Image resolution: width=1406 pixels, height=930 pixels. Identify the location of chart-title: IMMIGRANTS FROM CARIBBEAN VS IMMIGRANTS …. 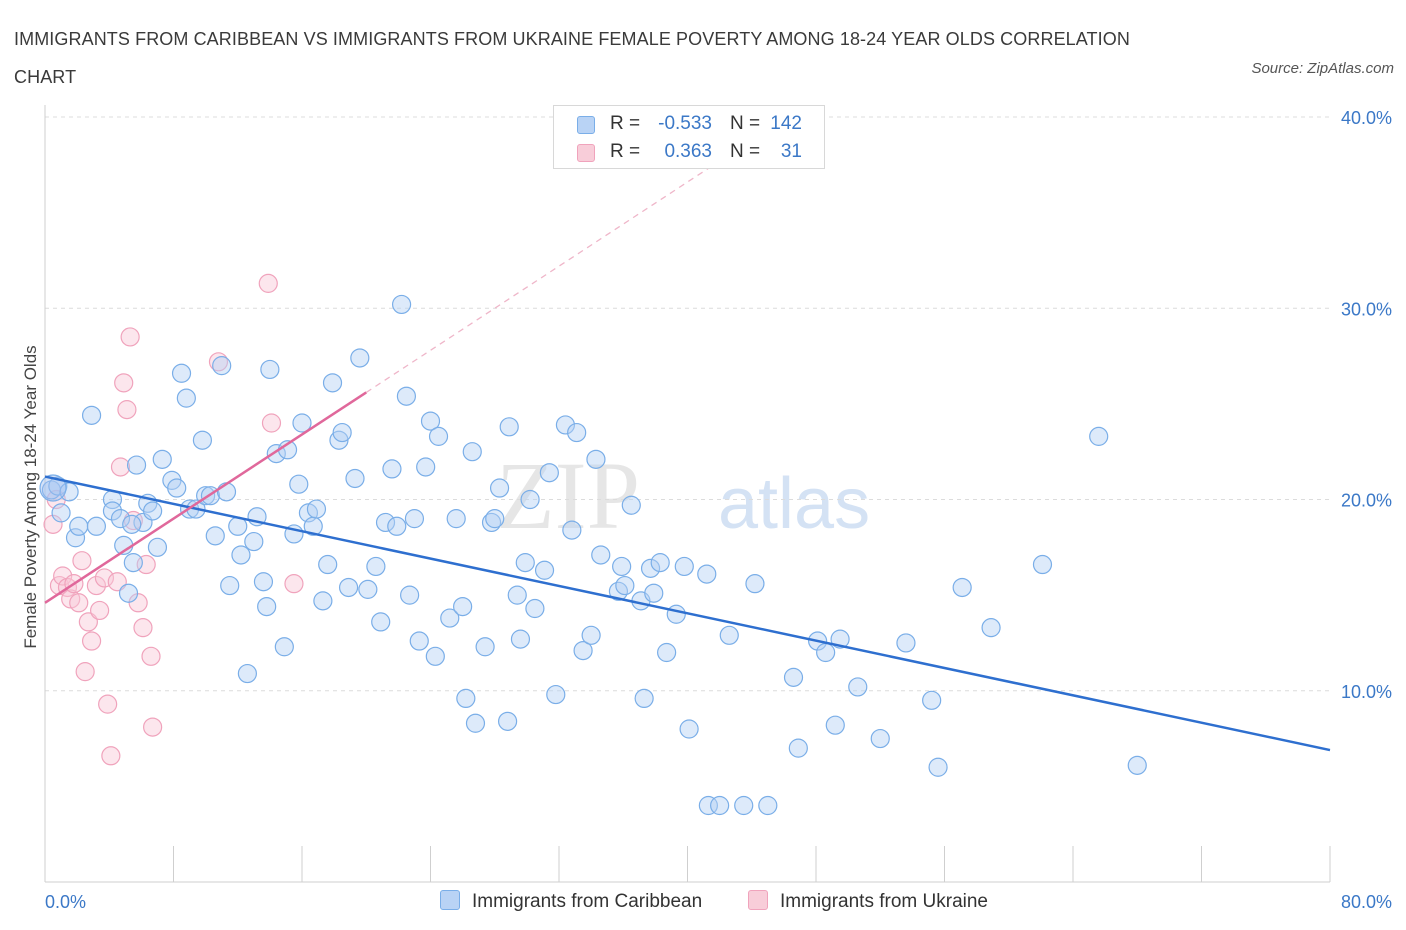
(572, 58).